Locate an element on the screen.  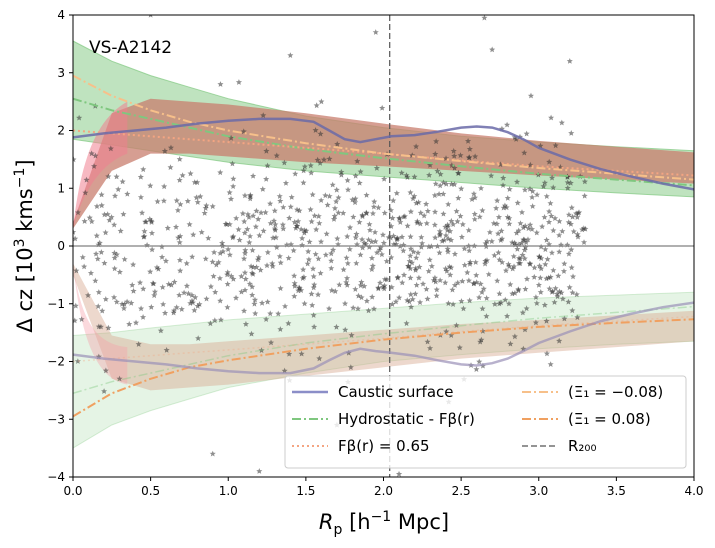
legend-label-xi-neg: (Ξ₁ = −0.08) is located at coordinates (615, 392).